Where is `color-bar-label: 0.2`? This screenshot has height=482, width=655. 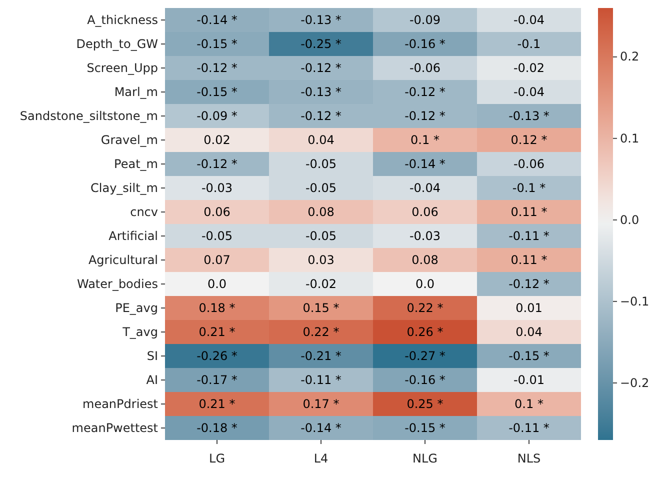
color-bar-label: 0.2 is located at coordinates (630, 57).